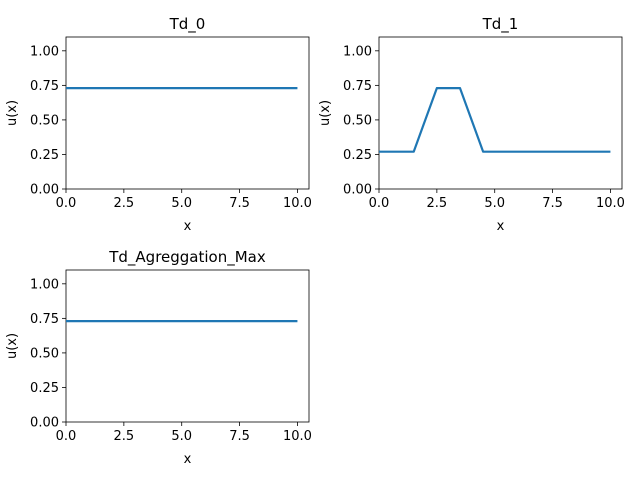  What do you see at coordinates (187, 257) in the screenshot?
I see `chart-title: Td_Agreggation_Max` at bounding box center [187, 257].